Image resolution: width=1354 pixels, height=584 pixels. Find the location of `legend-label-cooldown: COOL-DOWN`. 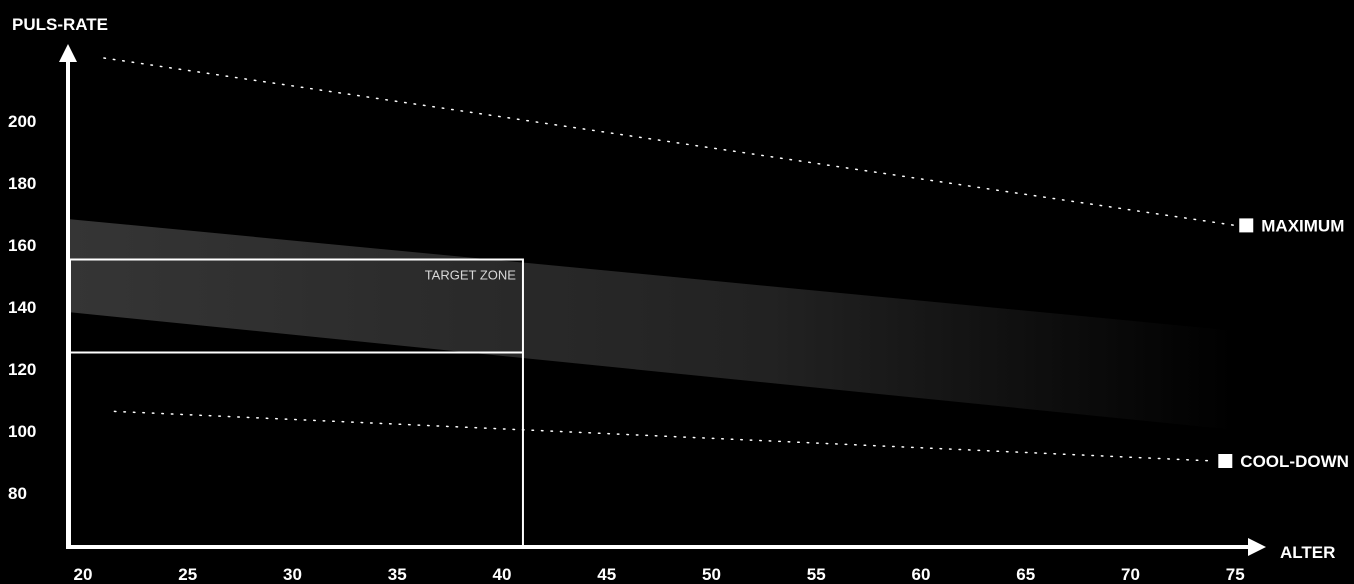

legend-label-cooldown: COOL-DOWN is located at coordinates (1294, 461).